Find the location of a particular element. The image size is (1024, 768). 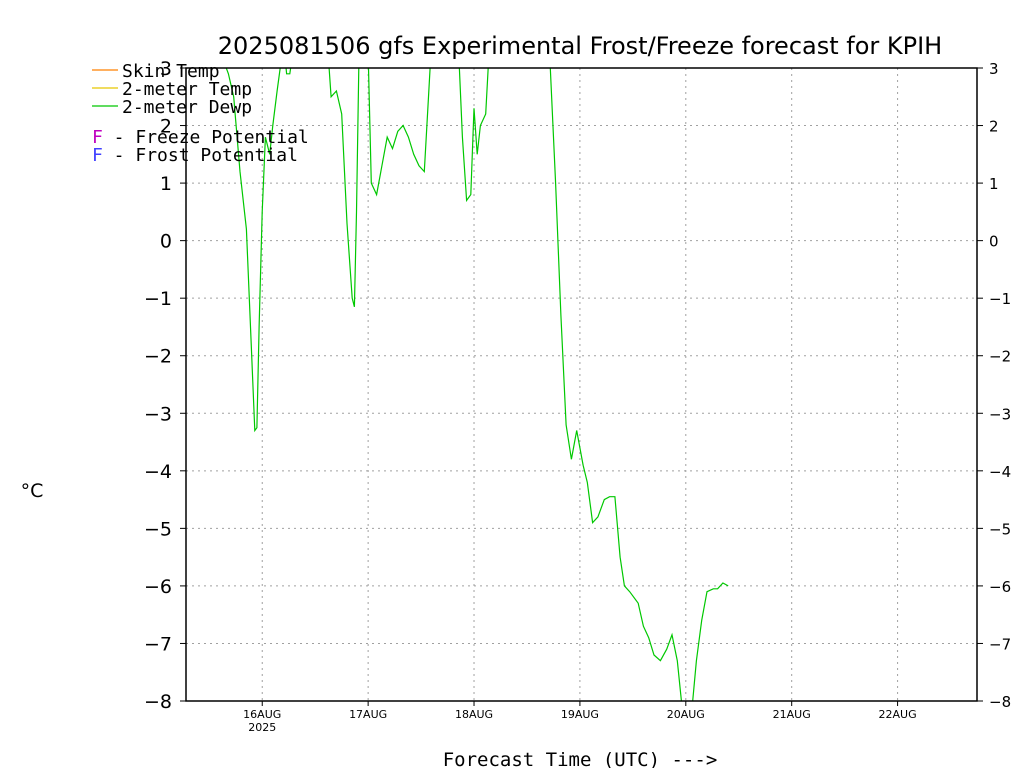

y-tick-label: −2 is located at coordinates (158, 357).